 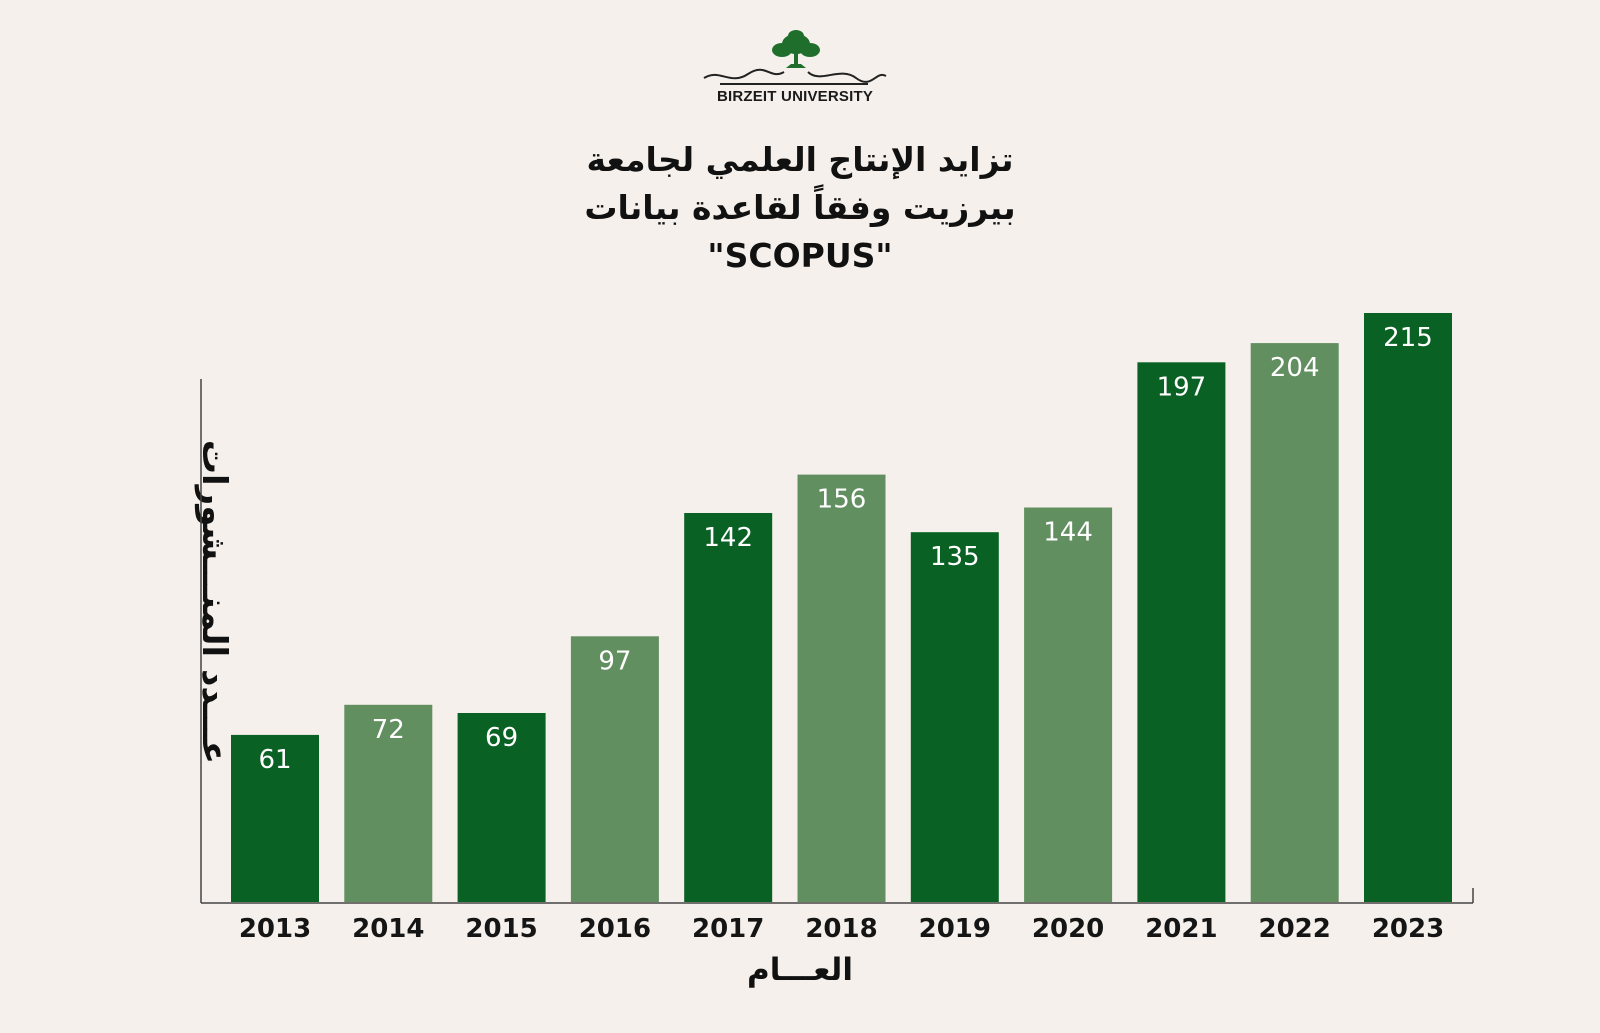 What do you see at coordinates (842, 500) in the screenshot?
I see `bar-value-label-2018: 156` at bounding box center [842, 500].